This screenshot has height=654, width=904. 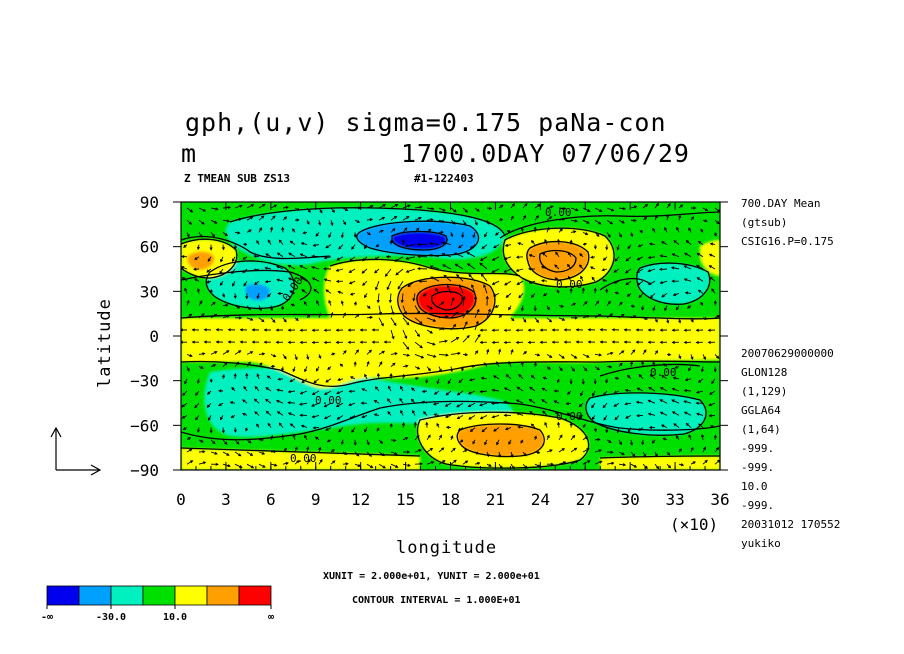 I want to click on contour-interval-note: CONTOUR INTERVAL = 1.000E+01, so click(x=436, y=600).